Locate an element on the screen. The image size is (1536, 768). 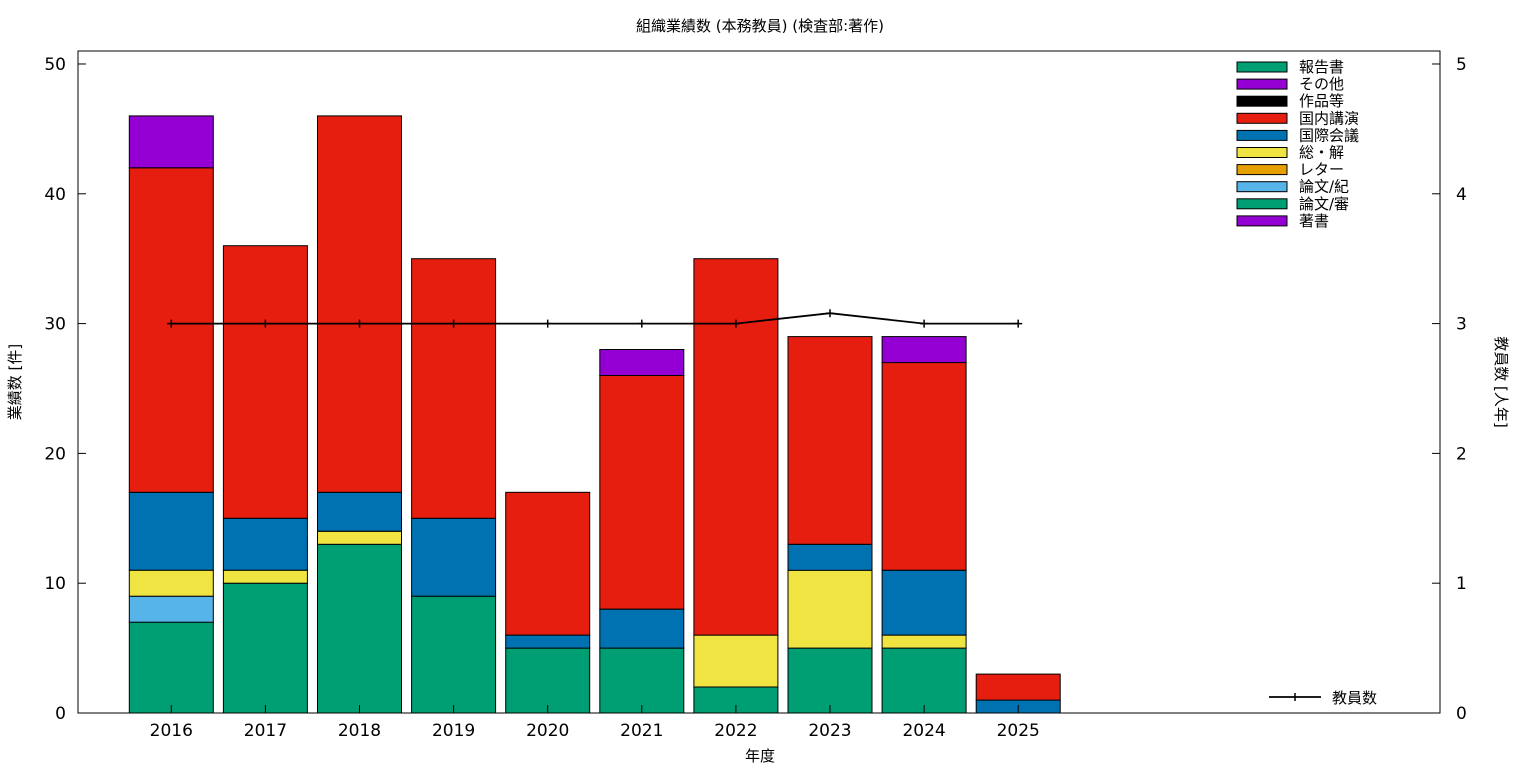
x-tick-label-2018: 2018 is located at coordinates (359, 731).